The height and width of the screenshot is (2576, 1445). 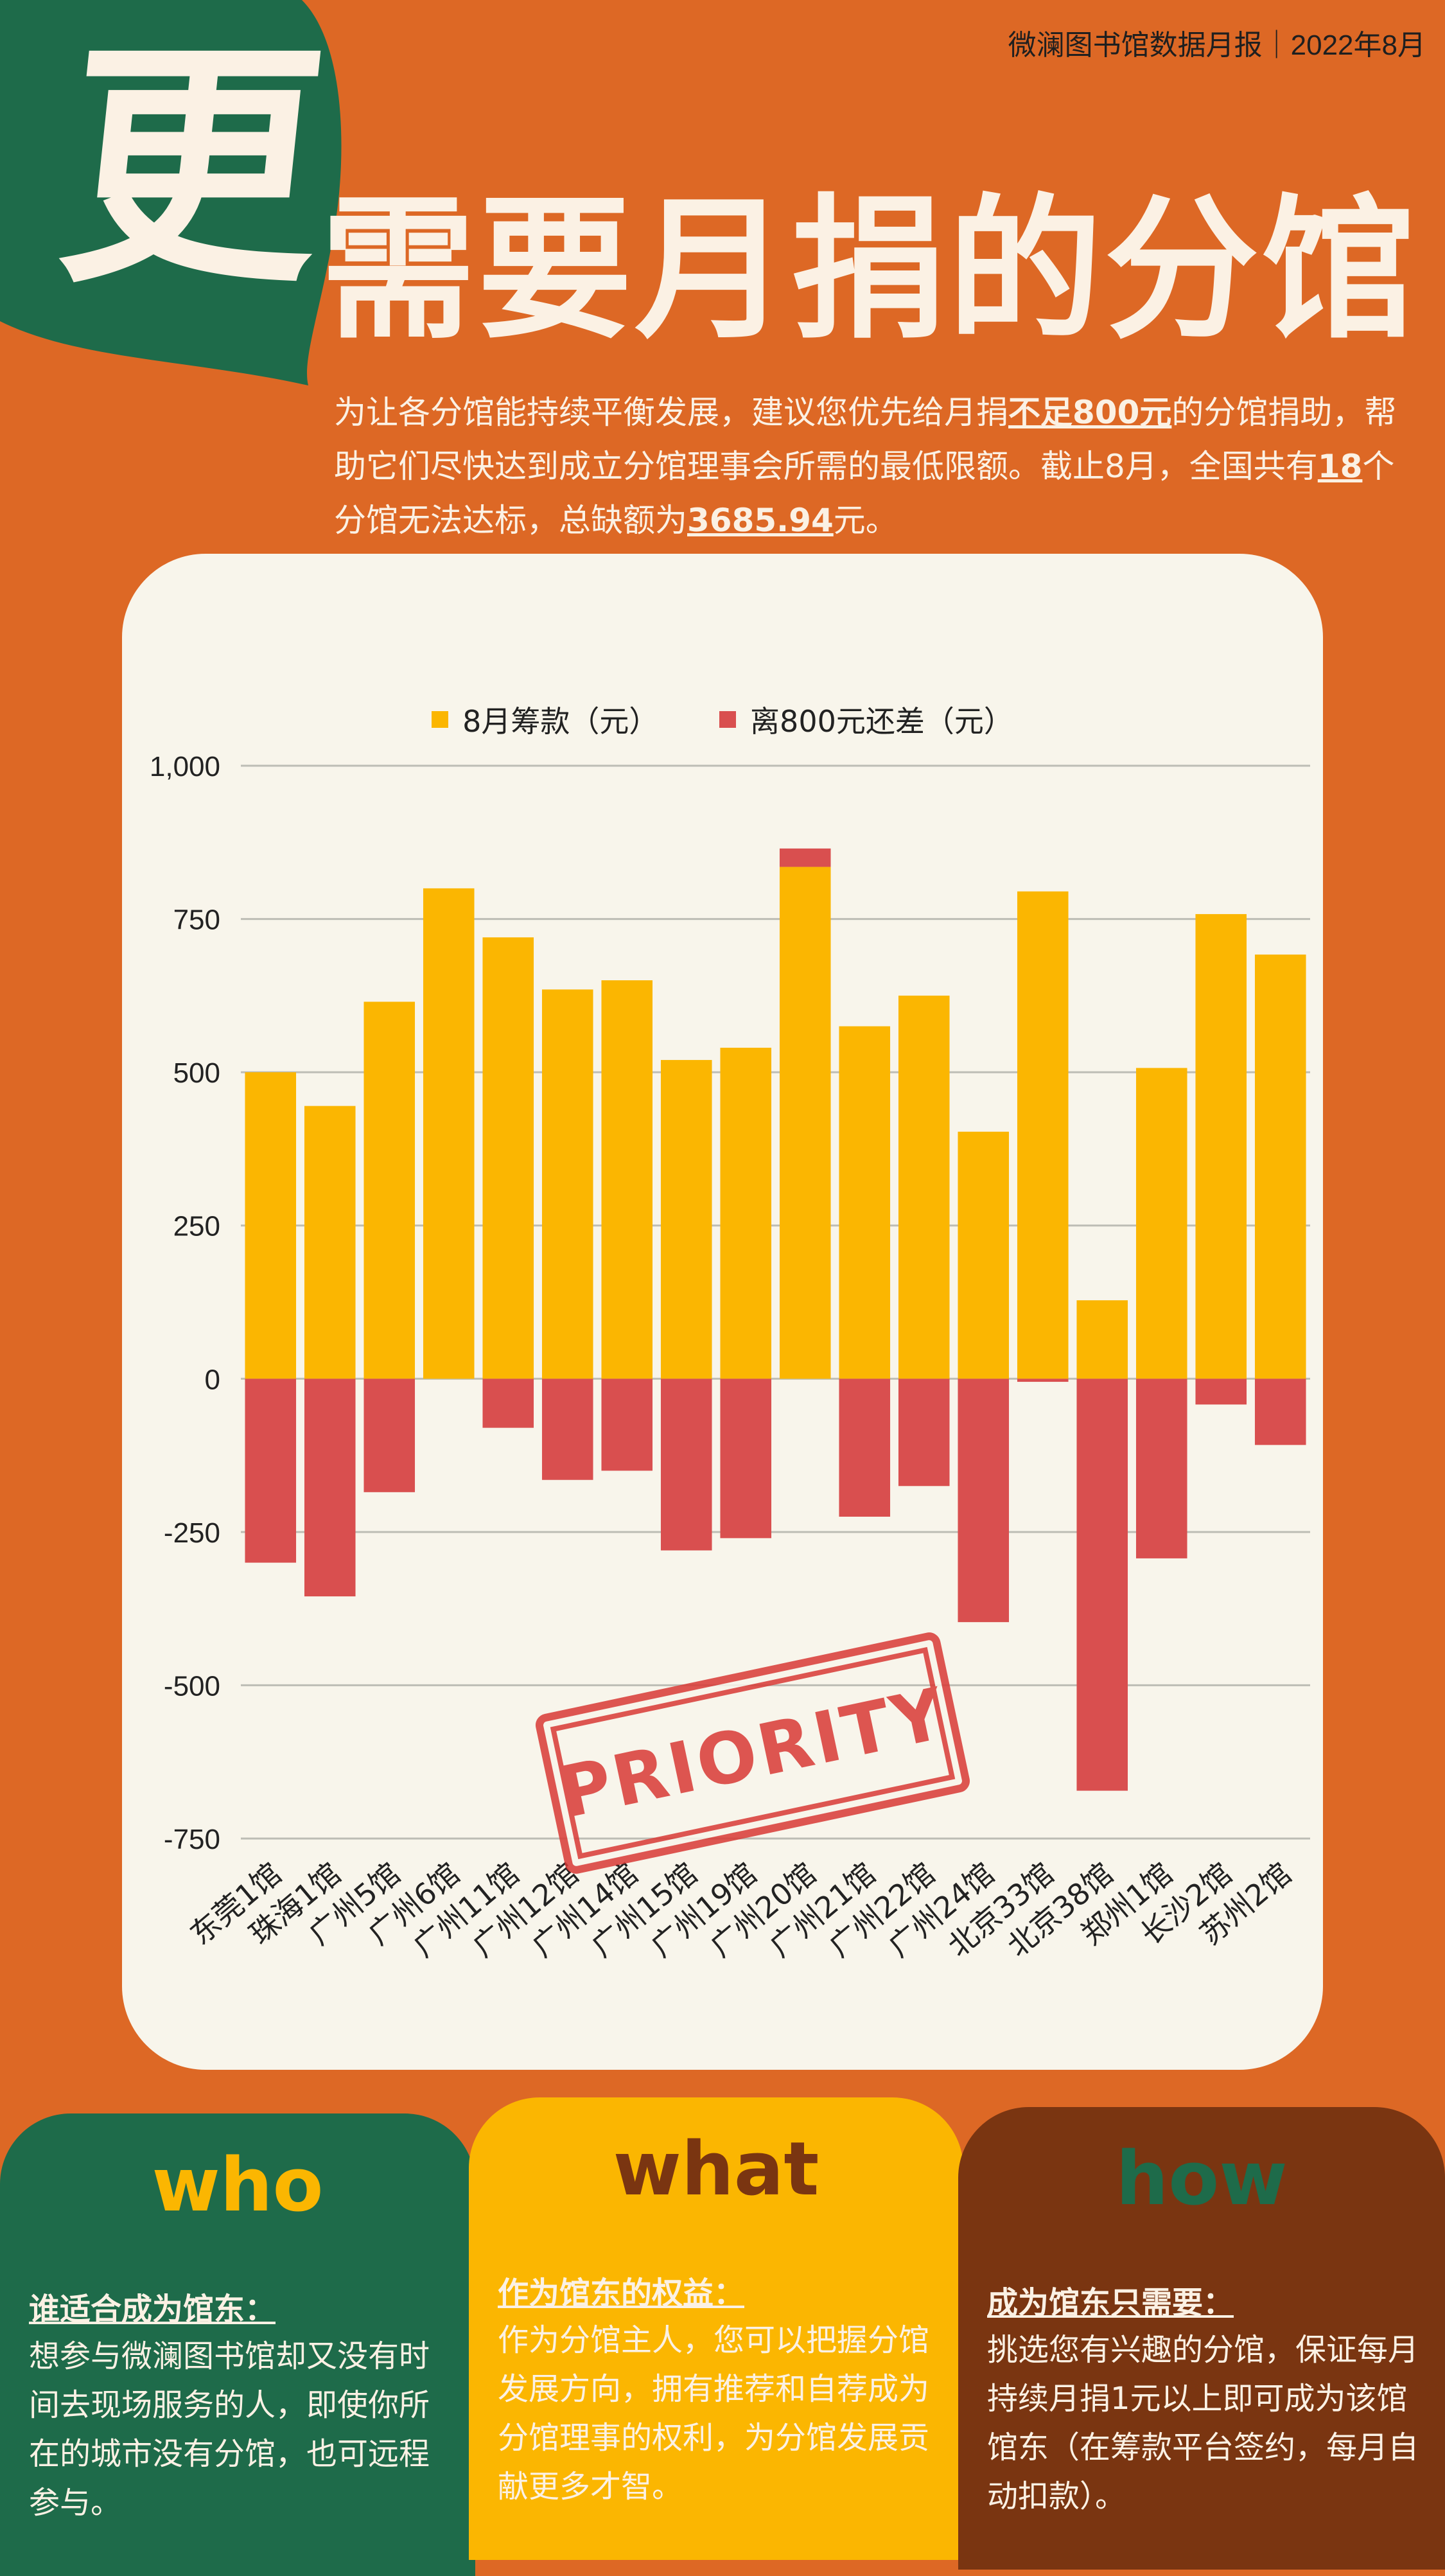 What do you see at coordinates (192, 1533) in the screenshot?
I see `y-tick-label: -250` at bounding box center [192, 1533].